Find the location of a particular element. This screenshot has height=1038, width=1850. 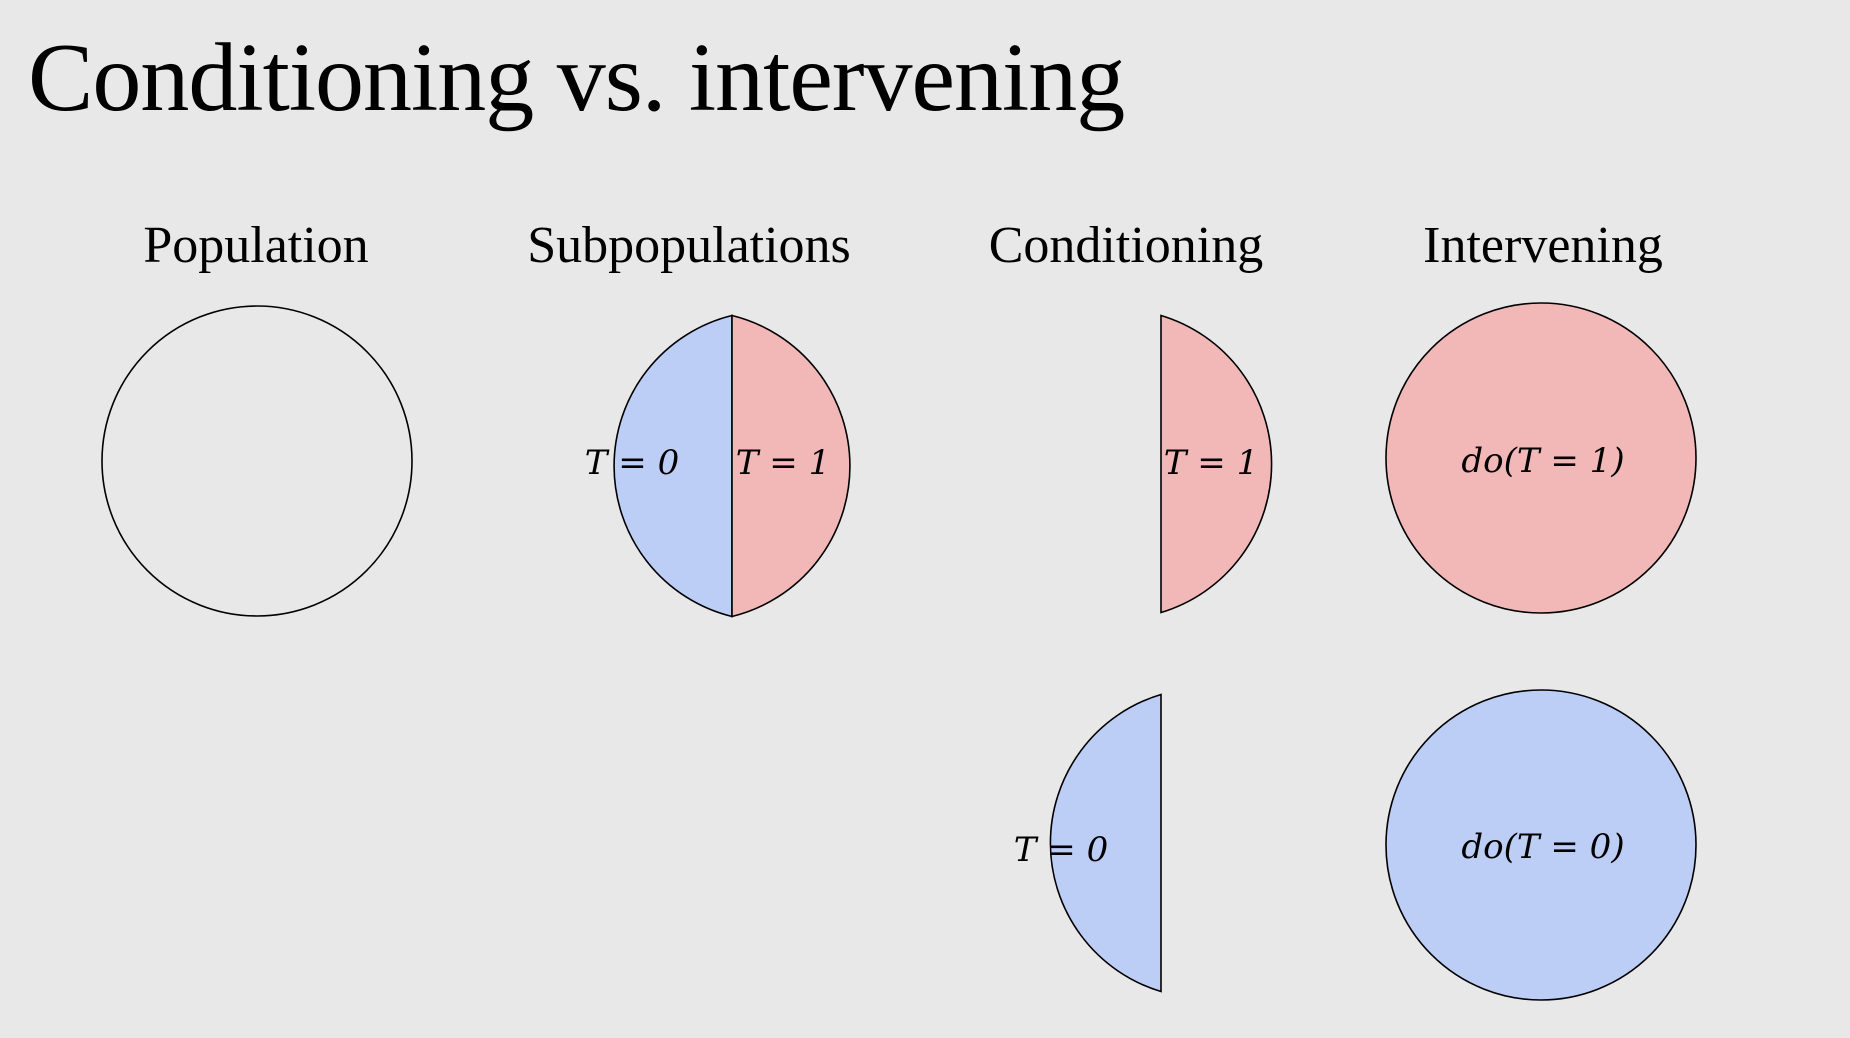

conditioning-control-label: T = 0 is located at coordinates (1061, 850).